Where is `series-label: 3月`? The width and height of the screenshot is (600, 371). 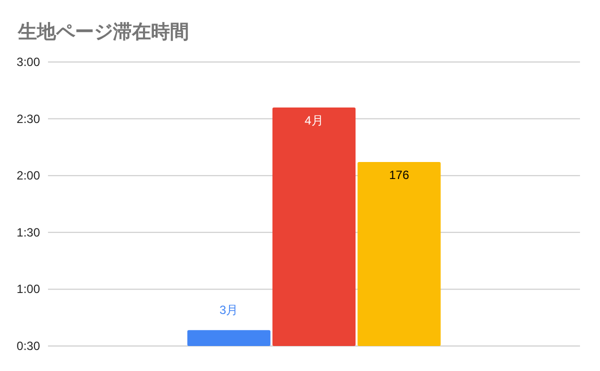 series-label: 3月 is located at coordinates (229, 310).